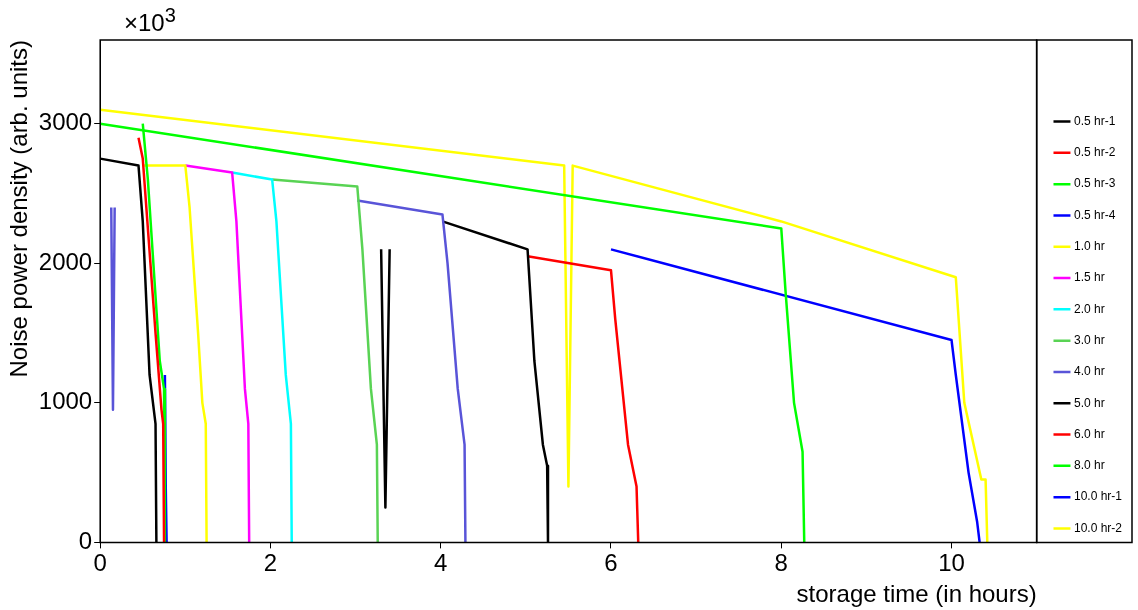 This screenshot has width=1138, height=610. I want to click on legend-label: 0.5 hr-2, so click(1094, 152).